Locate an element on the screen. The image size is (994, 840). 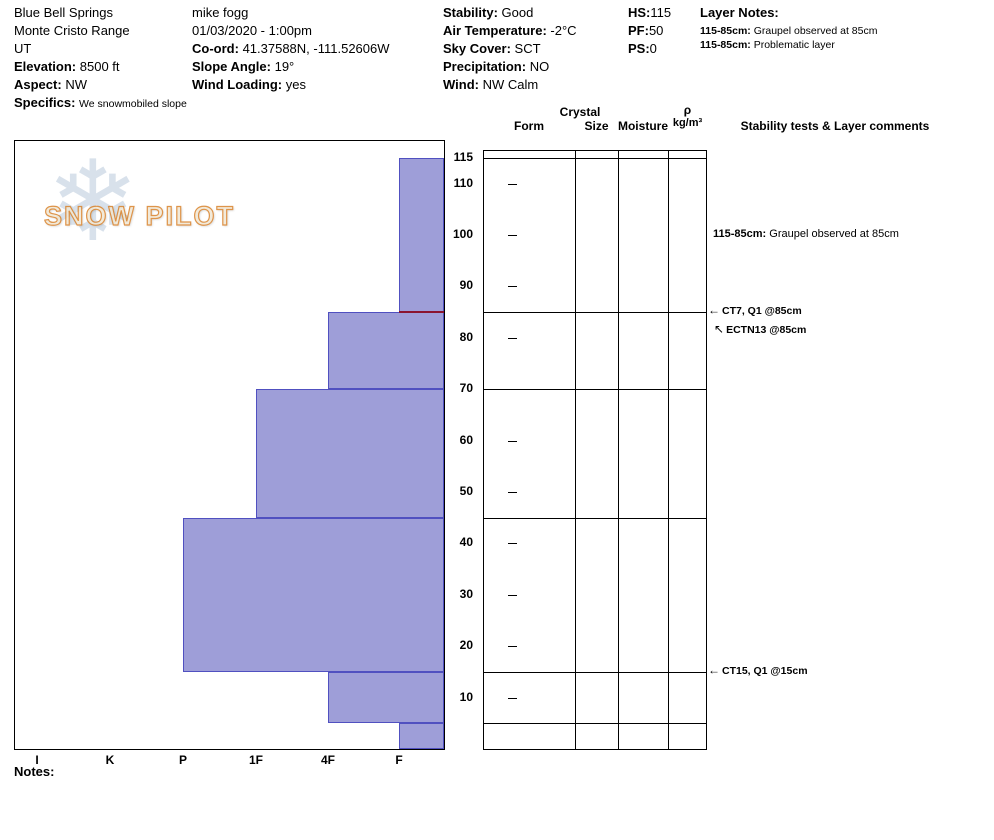
specifics-line: Specifics: We snowmobiled slope is located at coordinates (100, 102).